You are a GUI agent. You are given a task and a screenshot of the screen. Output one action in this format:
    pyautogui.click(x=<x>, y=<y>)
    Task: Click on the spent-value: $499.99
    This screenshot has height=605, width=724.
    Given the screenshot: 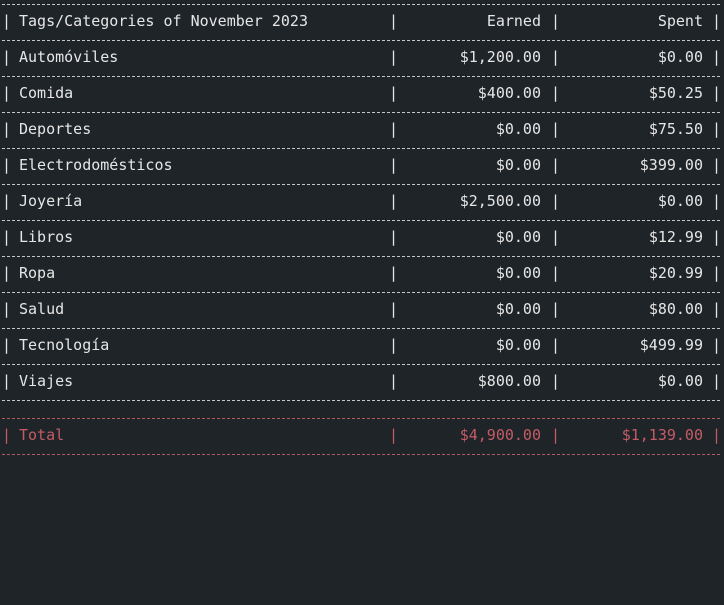 What is the action you would take?
    pyautogui.click(x=671, y=345)
    